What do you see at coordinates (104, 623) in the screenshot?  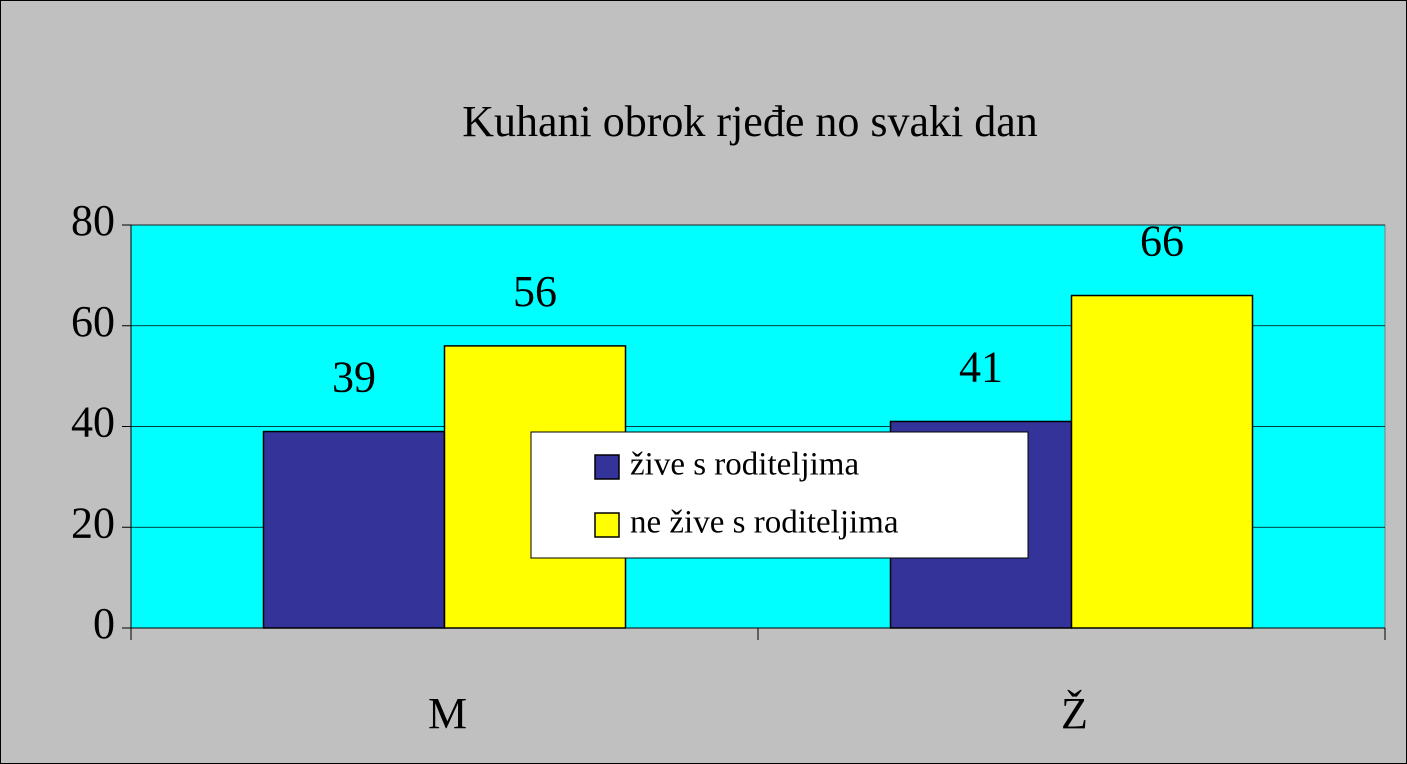 I see `y-tick-label: 0` at bounding box center [104, 623].